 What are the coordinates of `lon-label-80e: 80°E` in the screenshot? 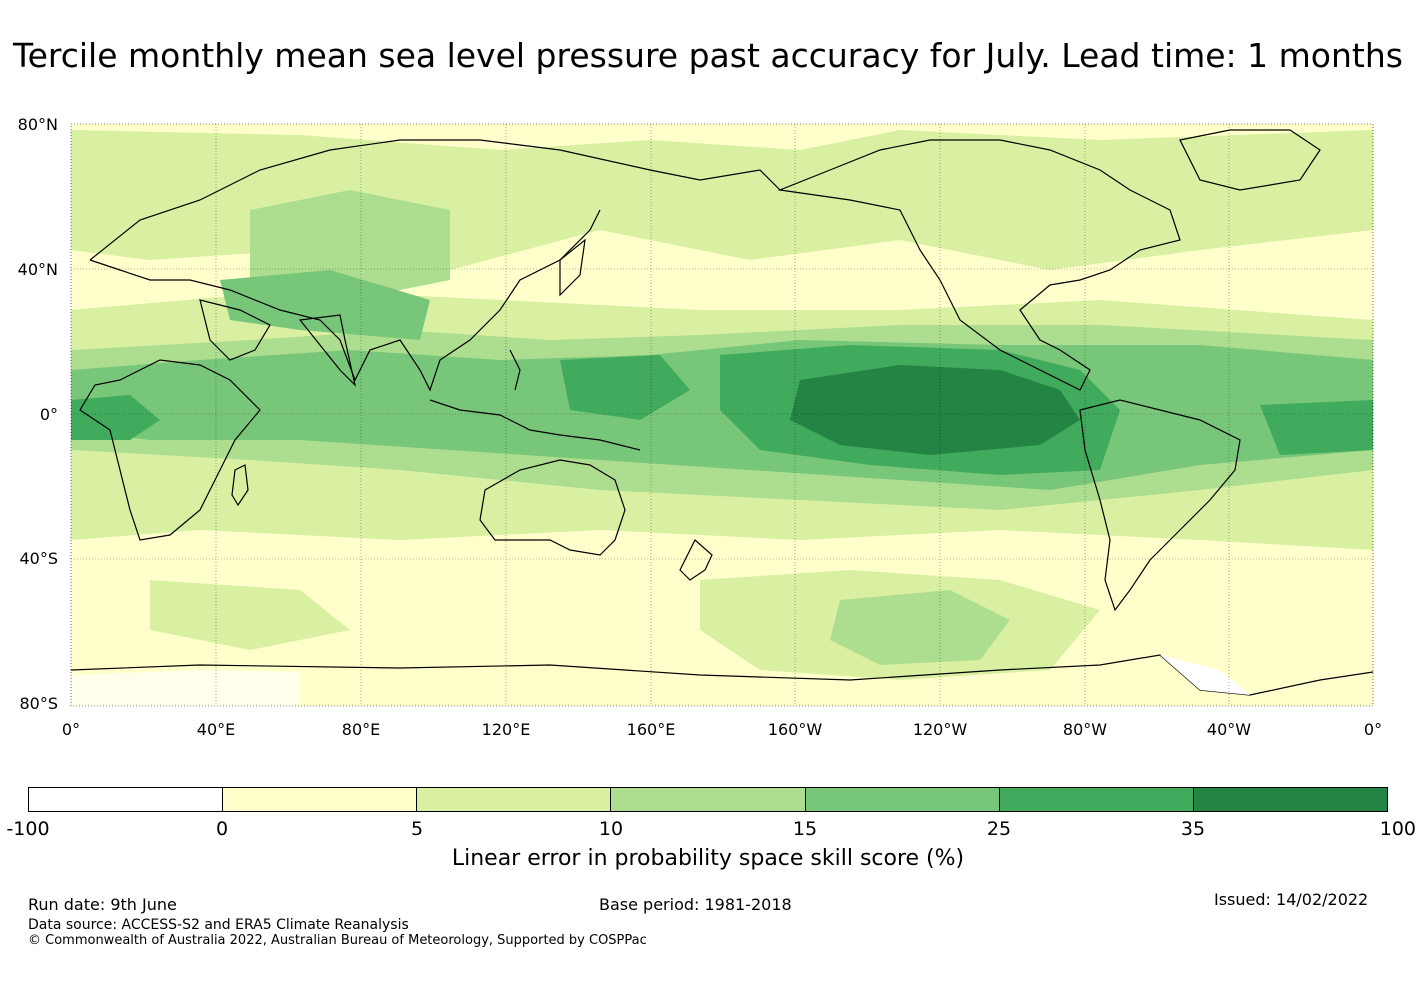 It's located at (361, 729).